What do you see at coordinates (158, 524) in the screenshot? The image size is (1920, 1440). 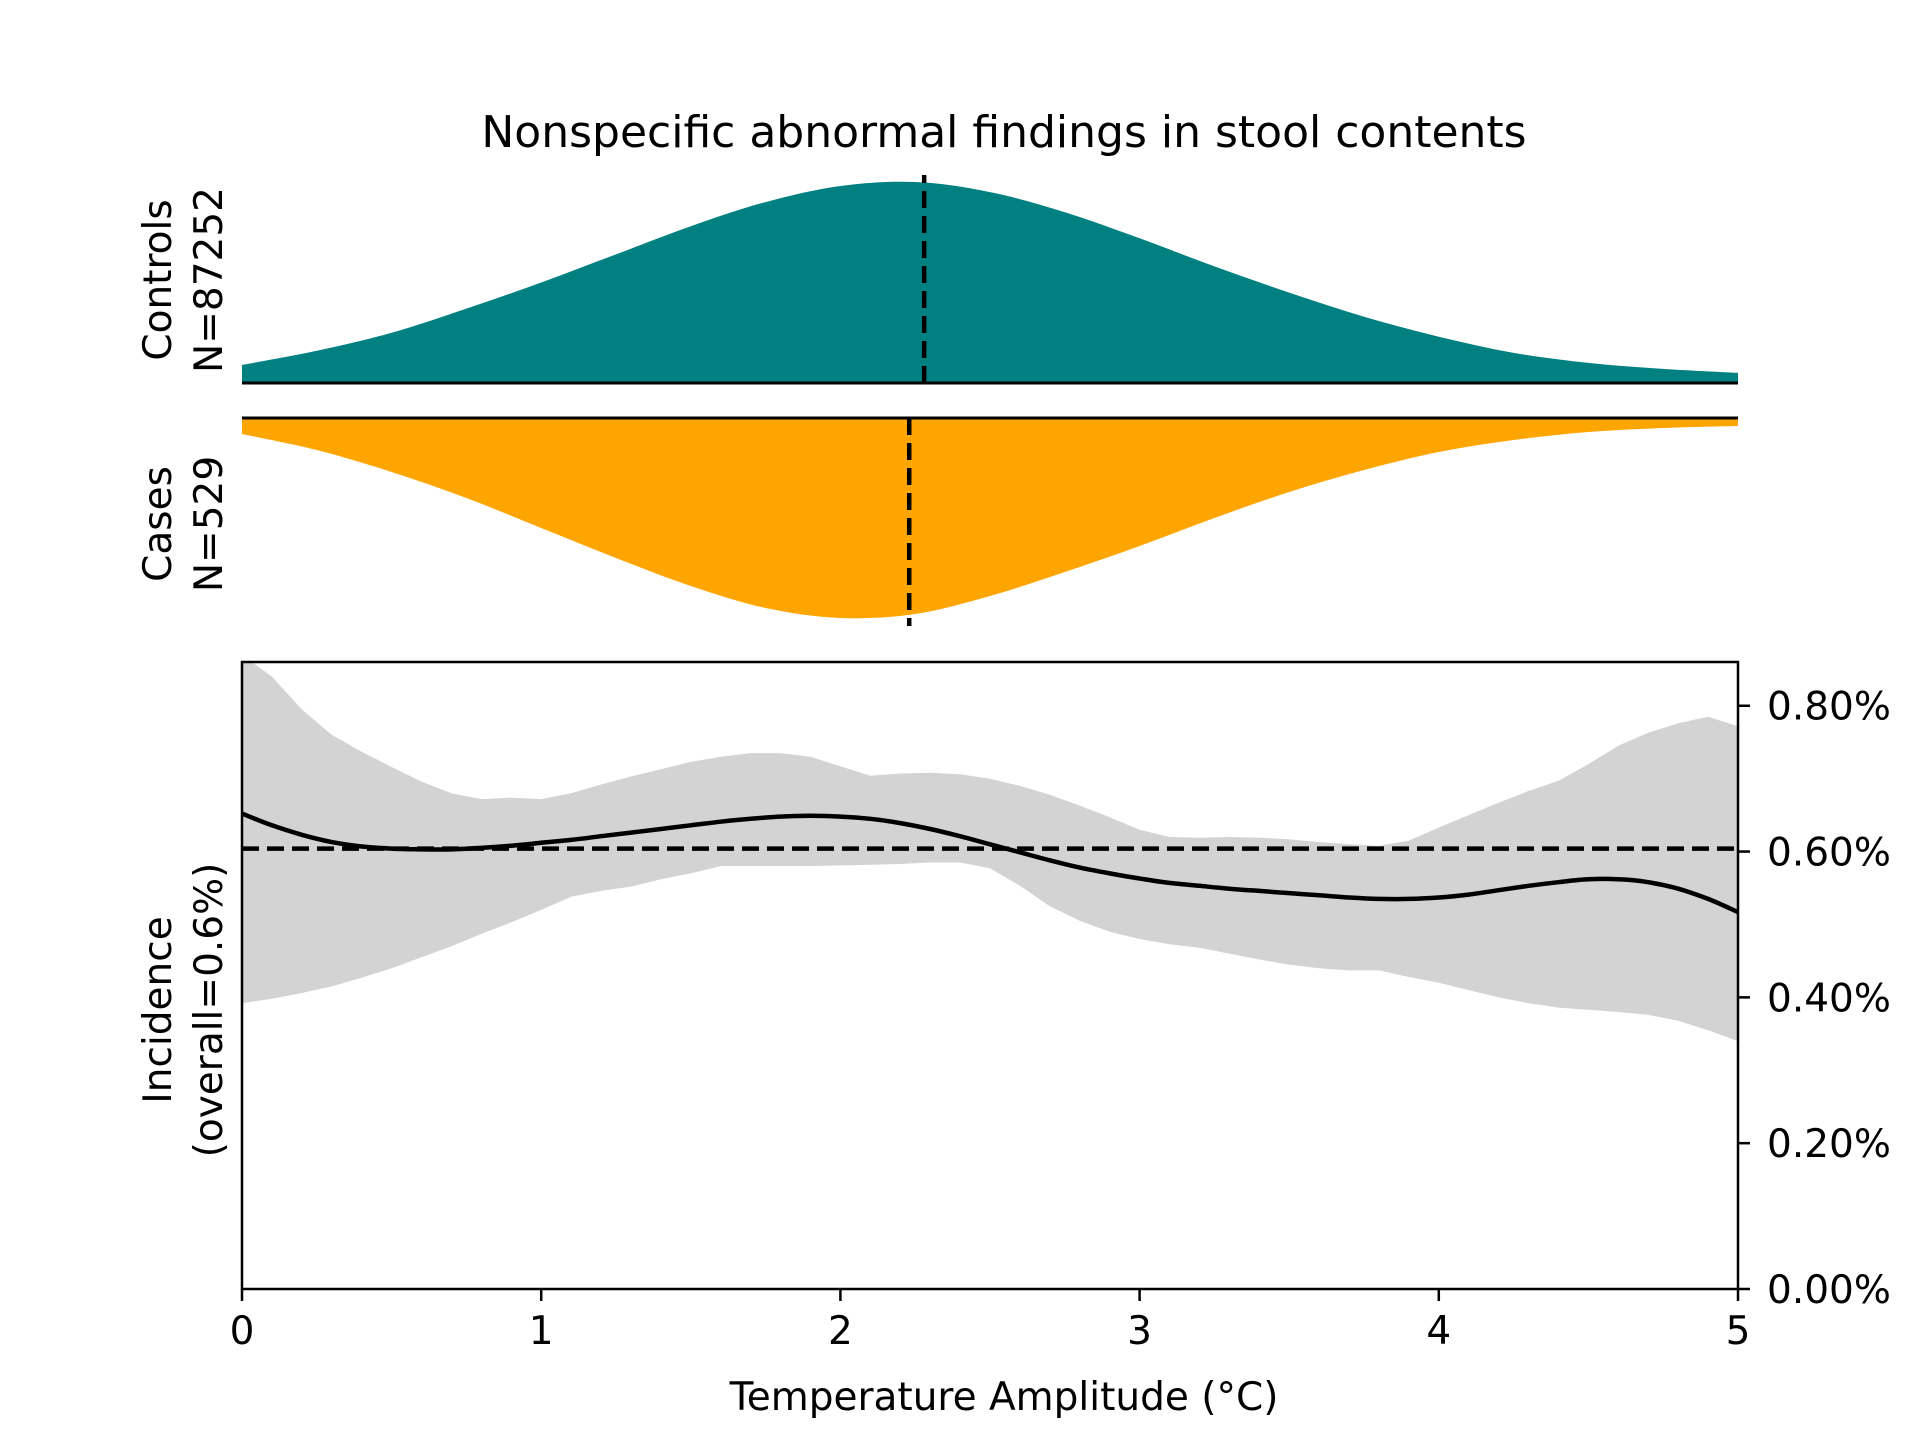 I see `cases-label: Cases` at bounding box center [158, 524].